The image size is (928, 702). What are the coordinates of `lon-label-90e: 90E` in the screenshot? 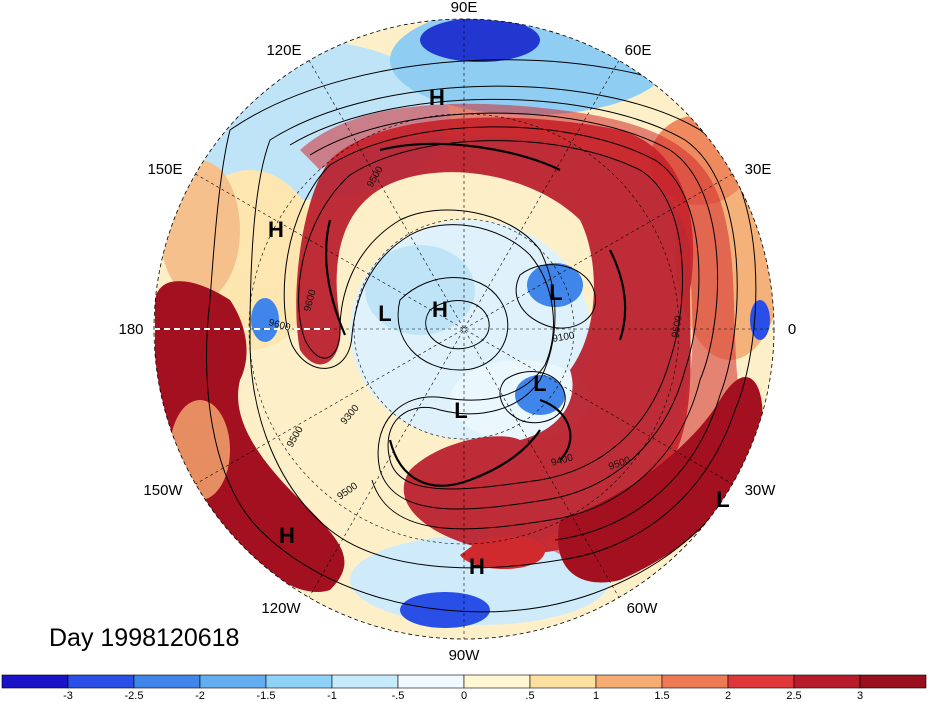 It's located at (464, 8).